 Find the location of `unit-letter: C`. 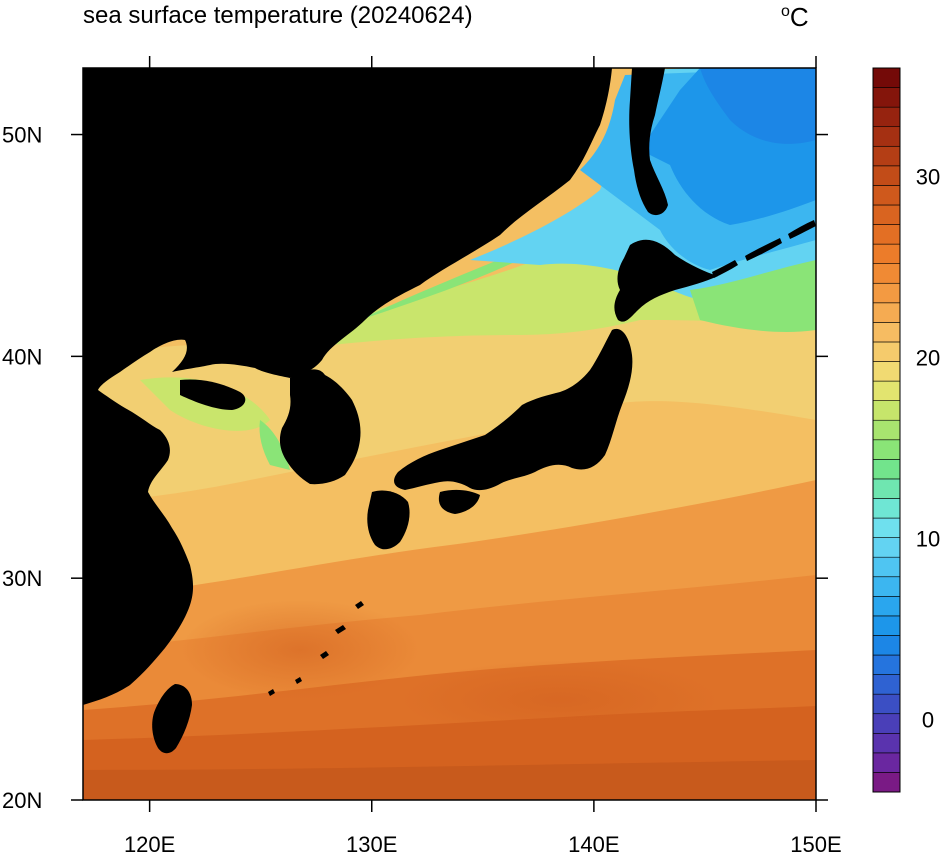

unit-letter: C is located at coordinates (799, 17).